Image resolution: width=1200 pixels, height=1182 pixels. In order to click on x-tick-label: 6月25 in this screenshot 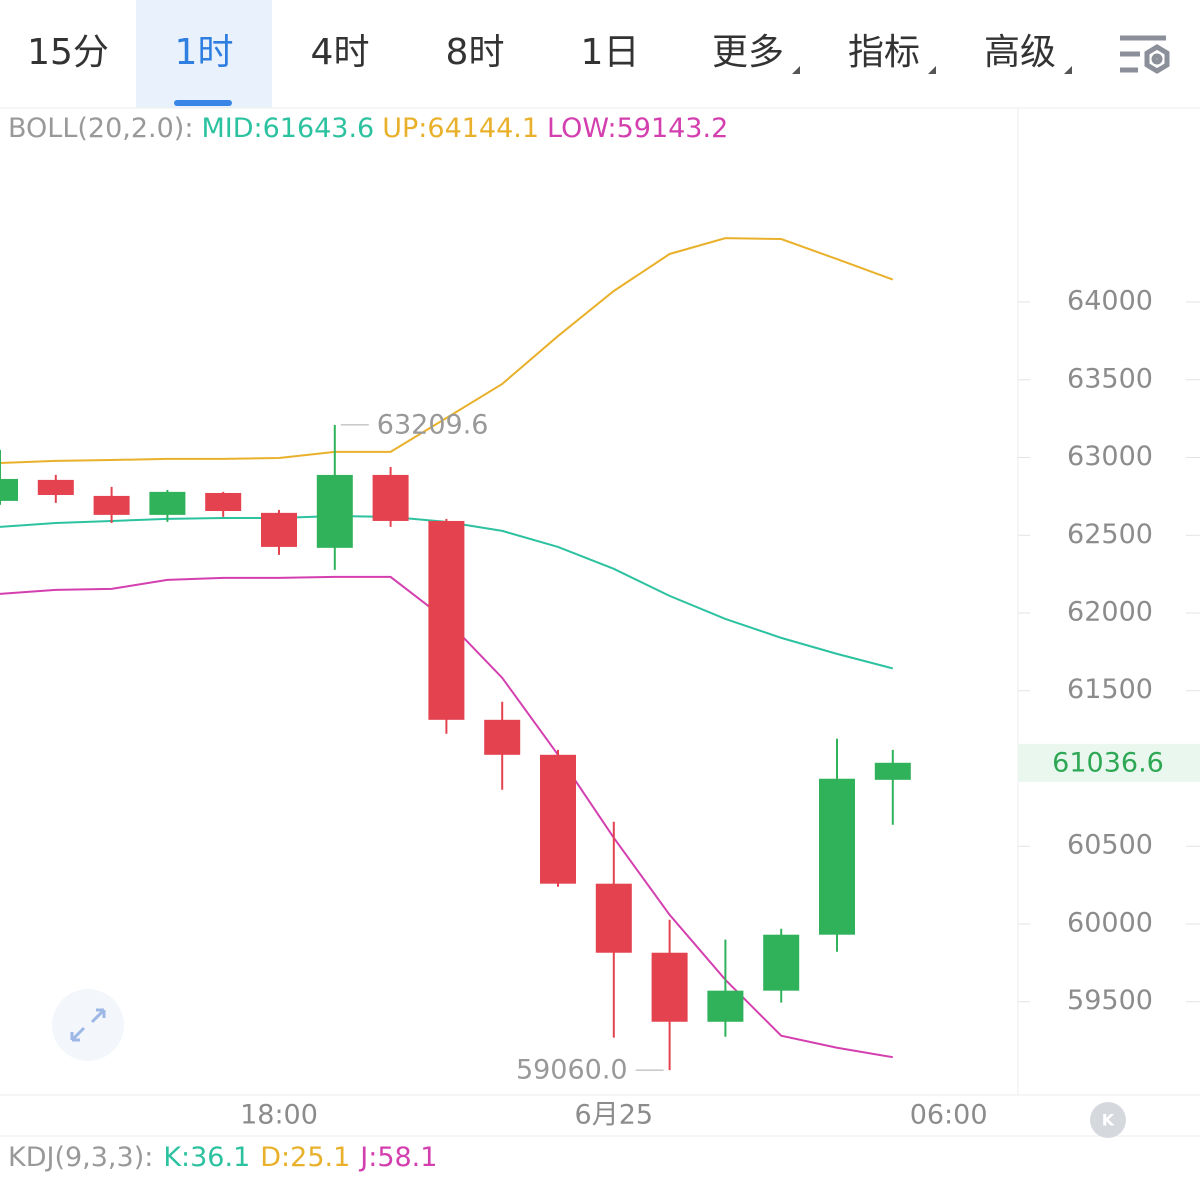, I will do `click(614, 1115)`.